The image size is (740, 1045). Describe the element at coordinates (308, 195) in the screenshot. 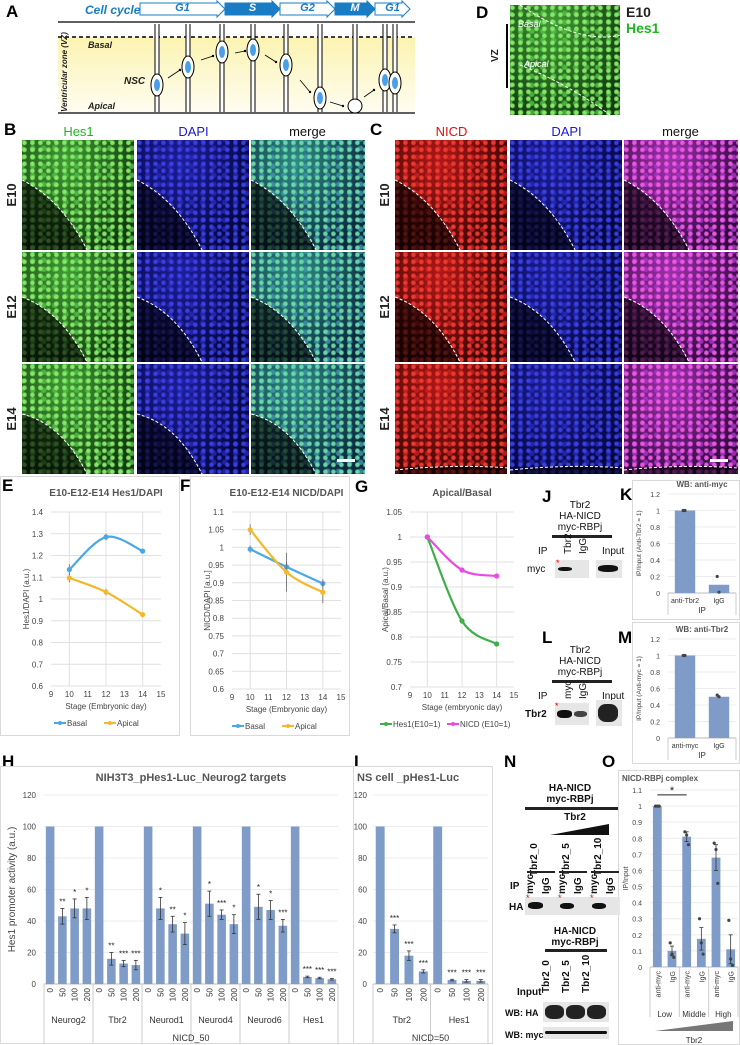

I see `b-image-merge-e10` at that location.